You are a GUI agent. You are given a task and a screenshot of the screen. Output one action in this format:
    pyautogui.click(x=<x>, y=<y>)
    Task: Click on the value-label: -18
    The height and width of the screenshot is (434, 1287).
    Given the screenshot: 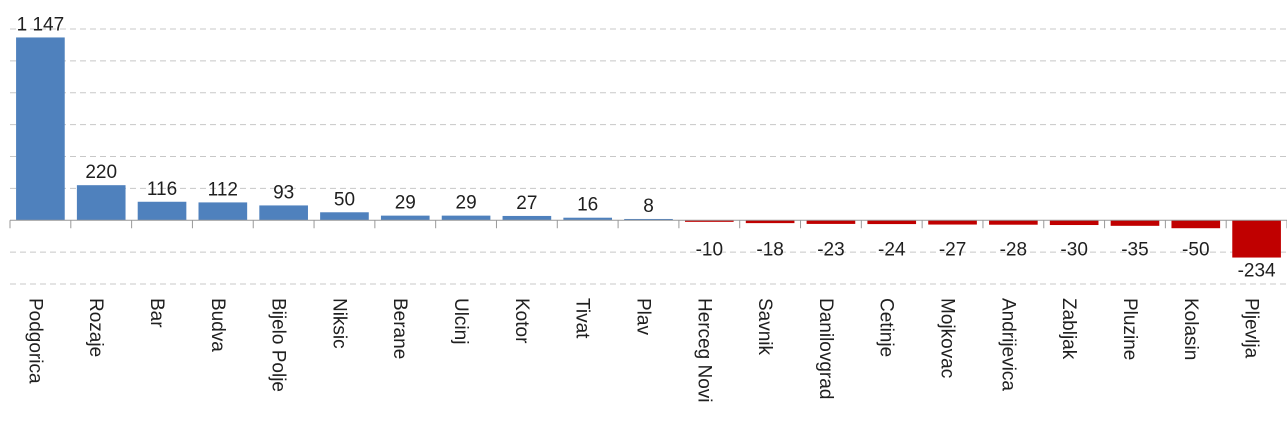 What is the action you would take?
    pyautogui.click(x=769, y=249)
    